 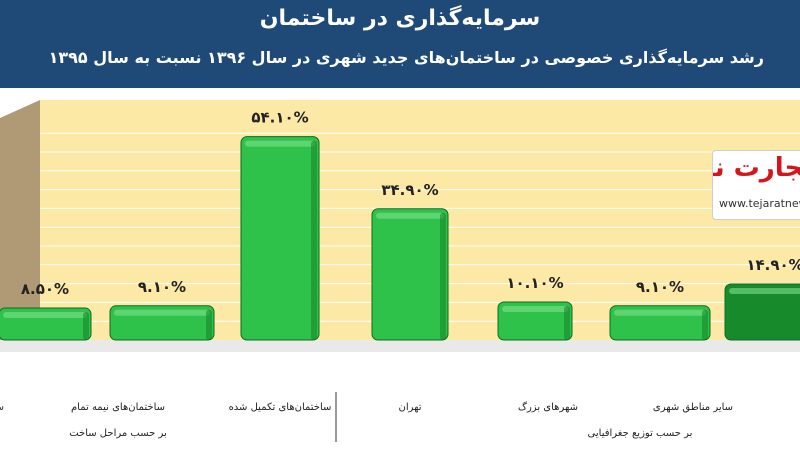 I want to click on logo-url: www.tejaratnews.com, so click(x=759, y=203).